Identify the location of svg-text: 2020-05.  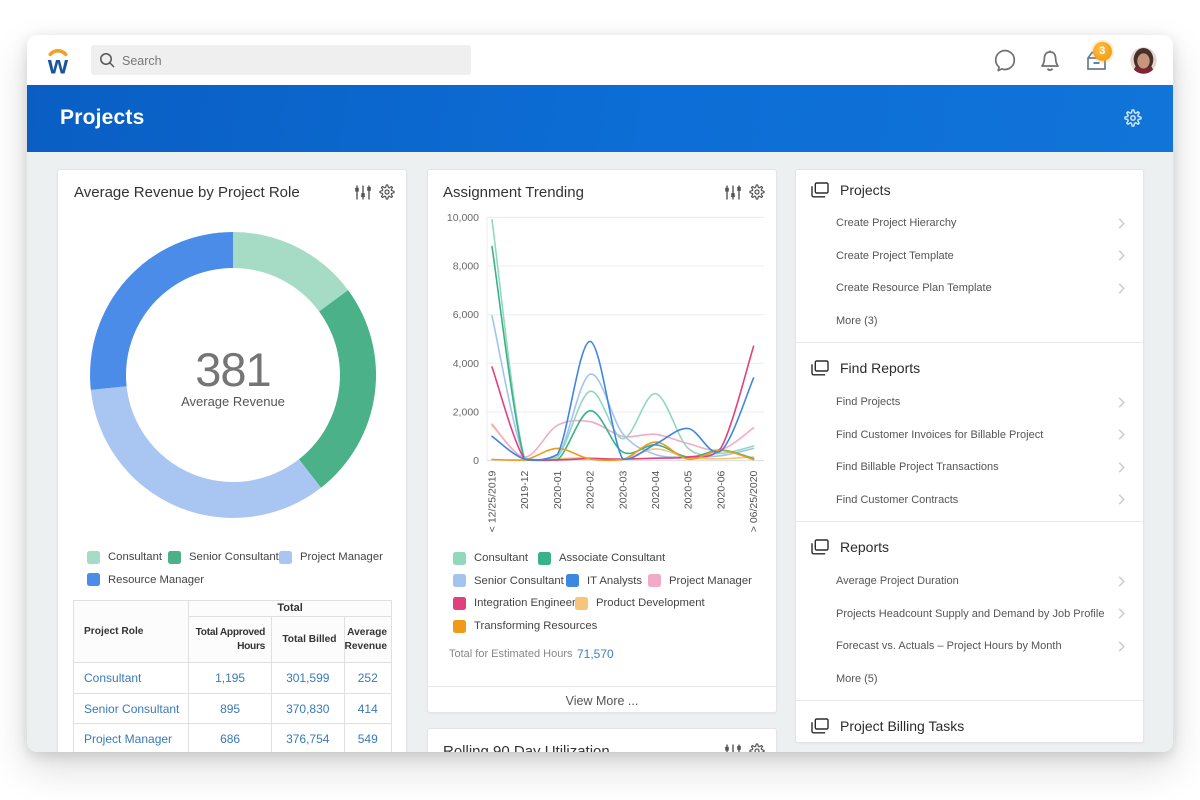
(689, 489).